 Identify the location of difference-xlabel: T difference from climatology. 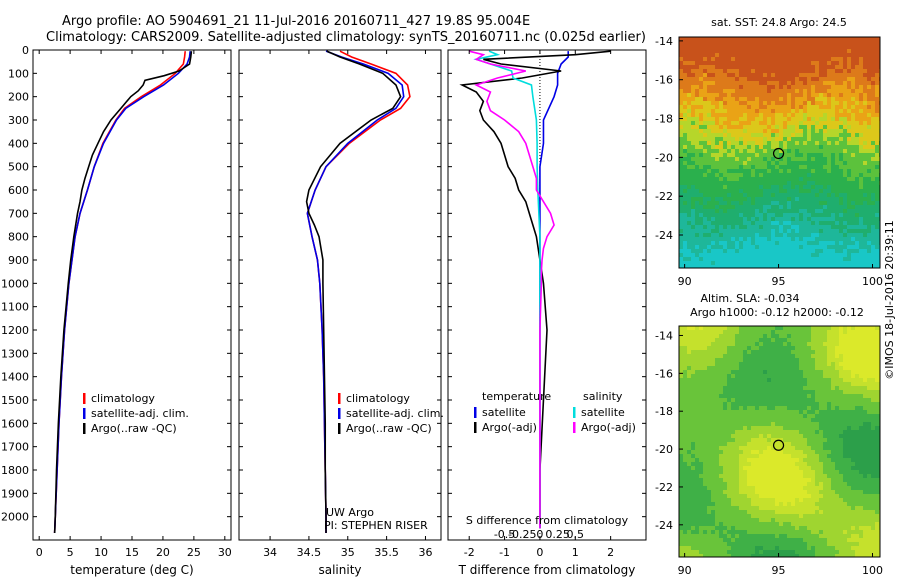
(547, 570).